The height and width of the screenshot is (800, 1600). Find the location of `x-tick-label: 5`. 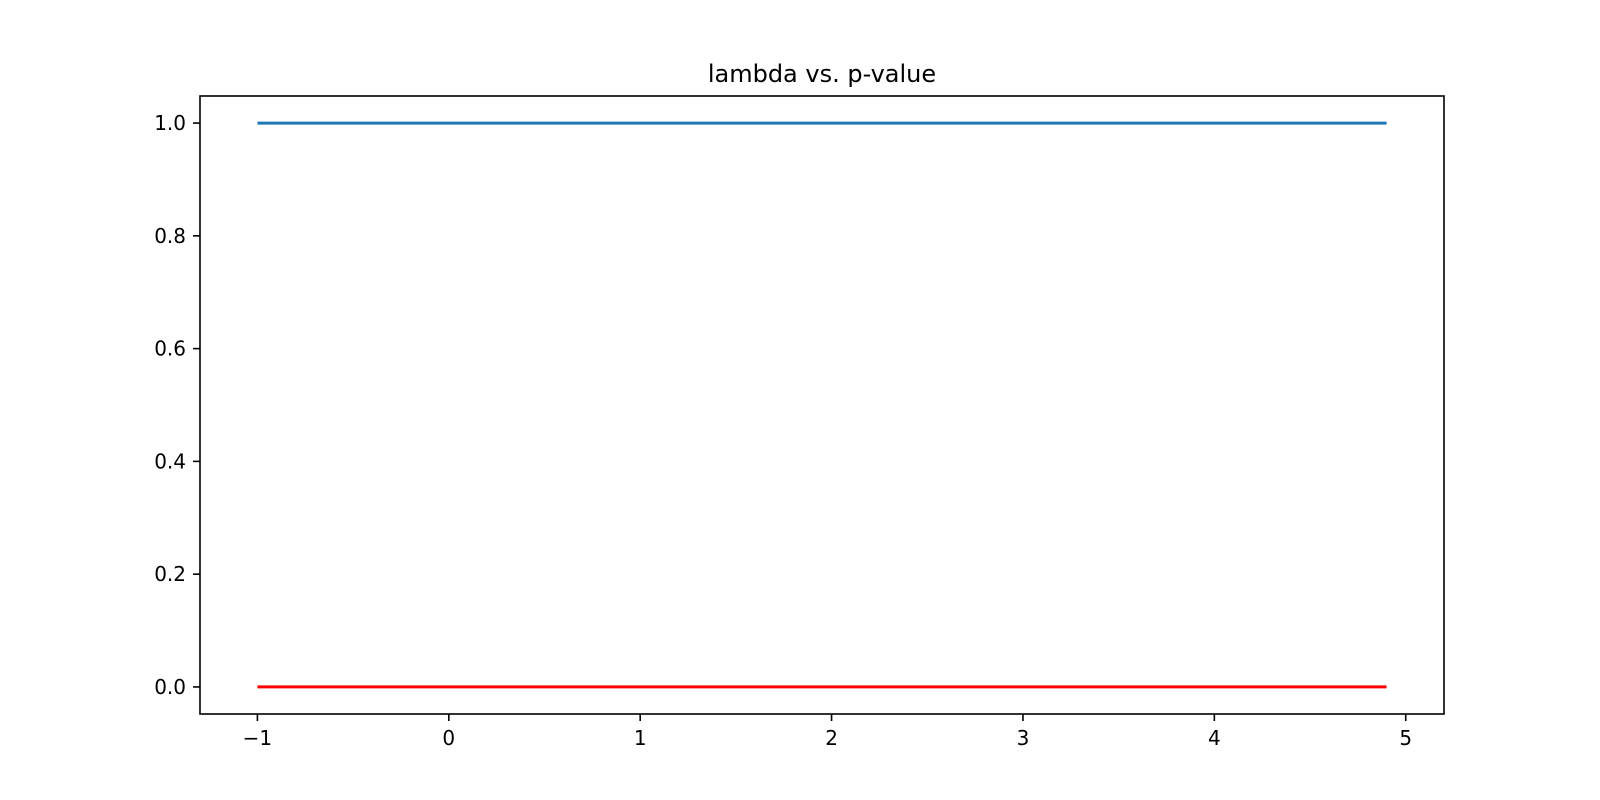

x-tick-label: 5 is located at coordinates (1405, 738).